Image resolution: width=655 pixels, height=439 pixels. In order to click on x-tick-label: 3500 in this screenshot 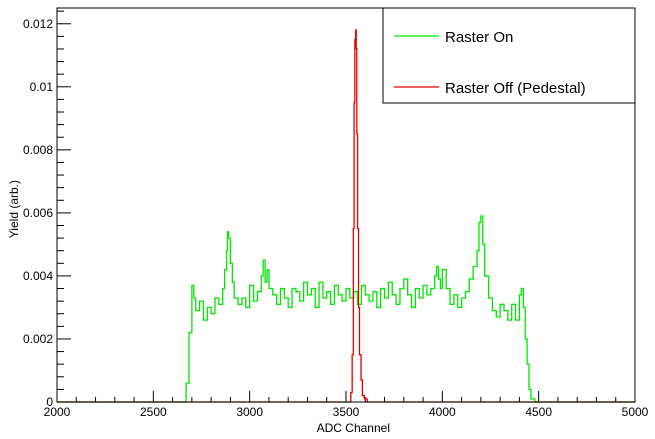, I will do `click(346, 412)`.